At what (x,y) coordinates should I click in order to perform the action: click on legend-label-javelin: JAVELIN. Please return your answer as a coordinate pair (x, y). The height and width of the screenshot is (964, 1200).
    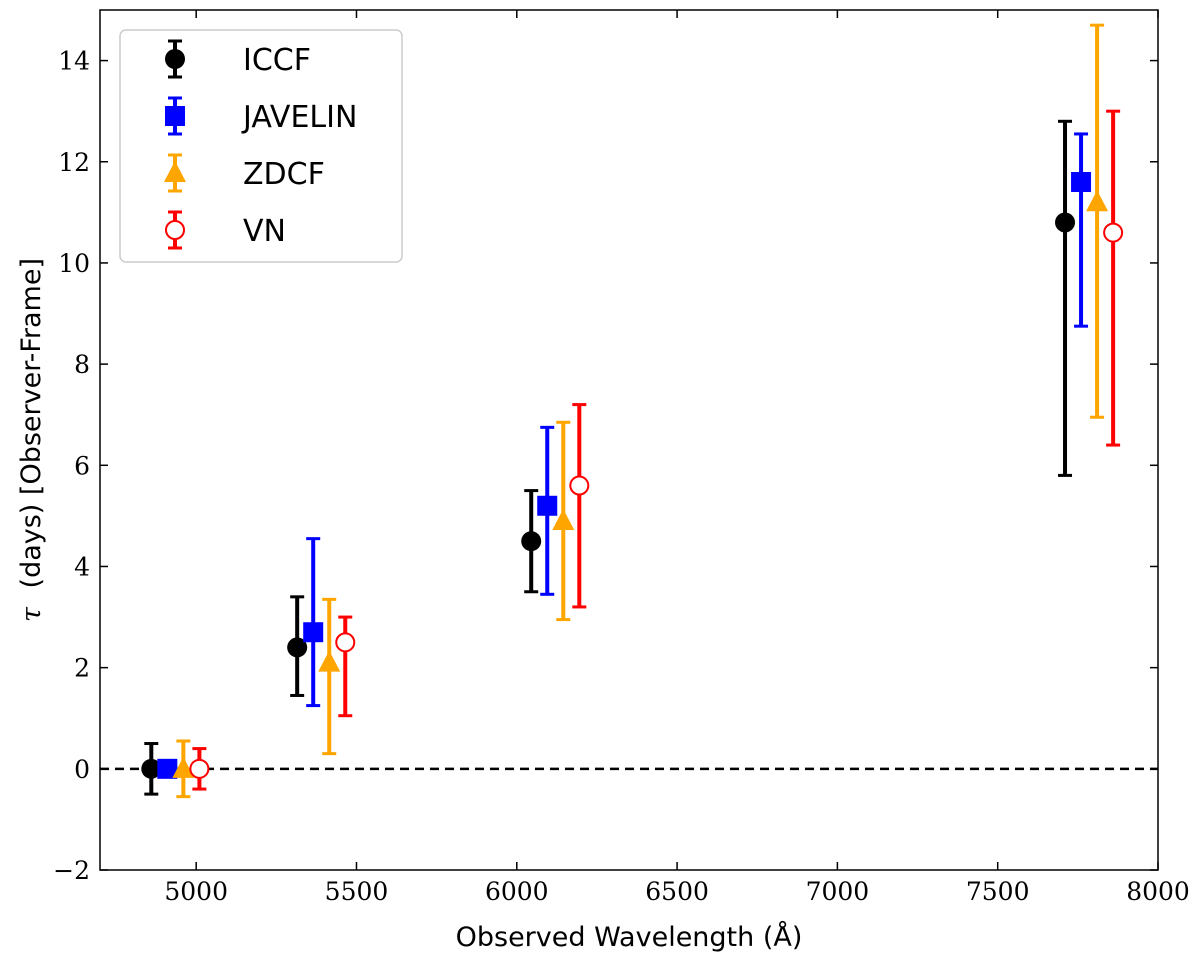
    Looking at the image, I should click on (299, 117).